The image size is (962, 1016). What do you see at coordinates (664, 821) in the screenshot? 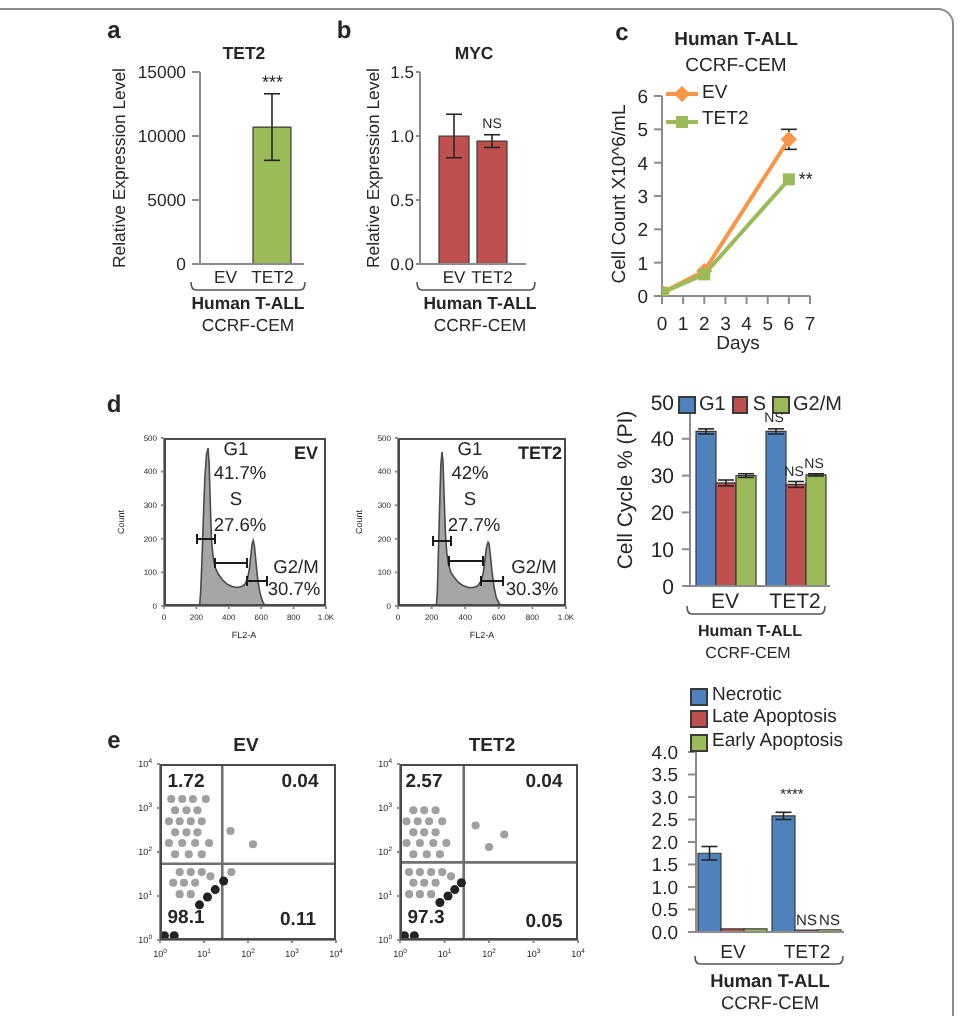
I see `y-tick-label: 2.5` at bounding box center [664, 821].